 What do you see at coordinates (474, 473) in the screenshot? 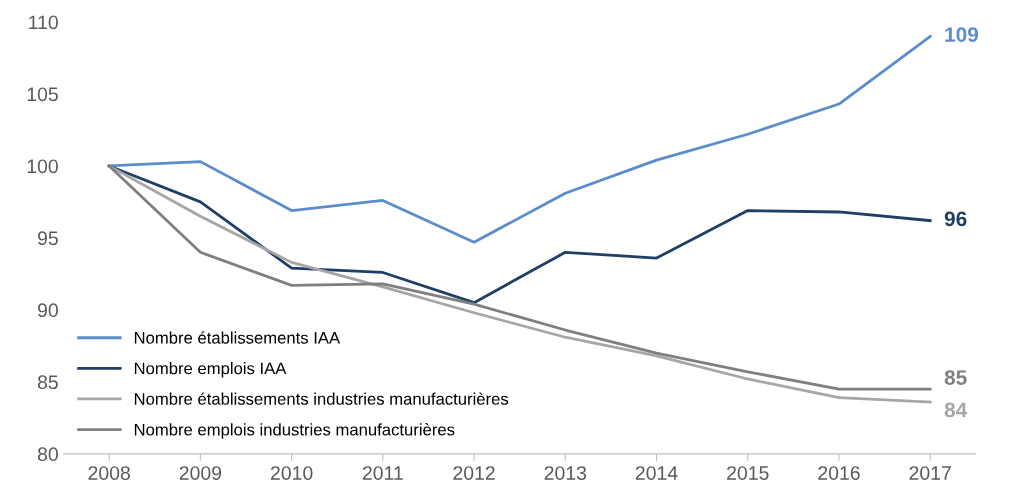
I see `x-tick-label: 2012` at bounding box center [474, 473].